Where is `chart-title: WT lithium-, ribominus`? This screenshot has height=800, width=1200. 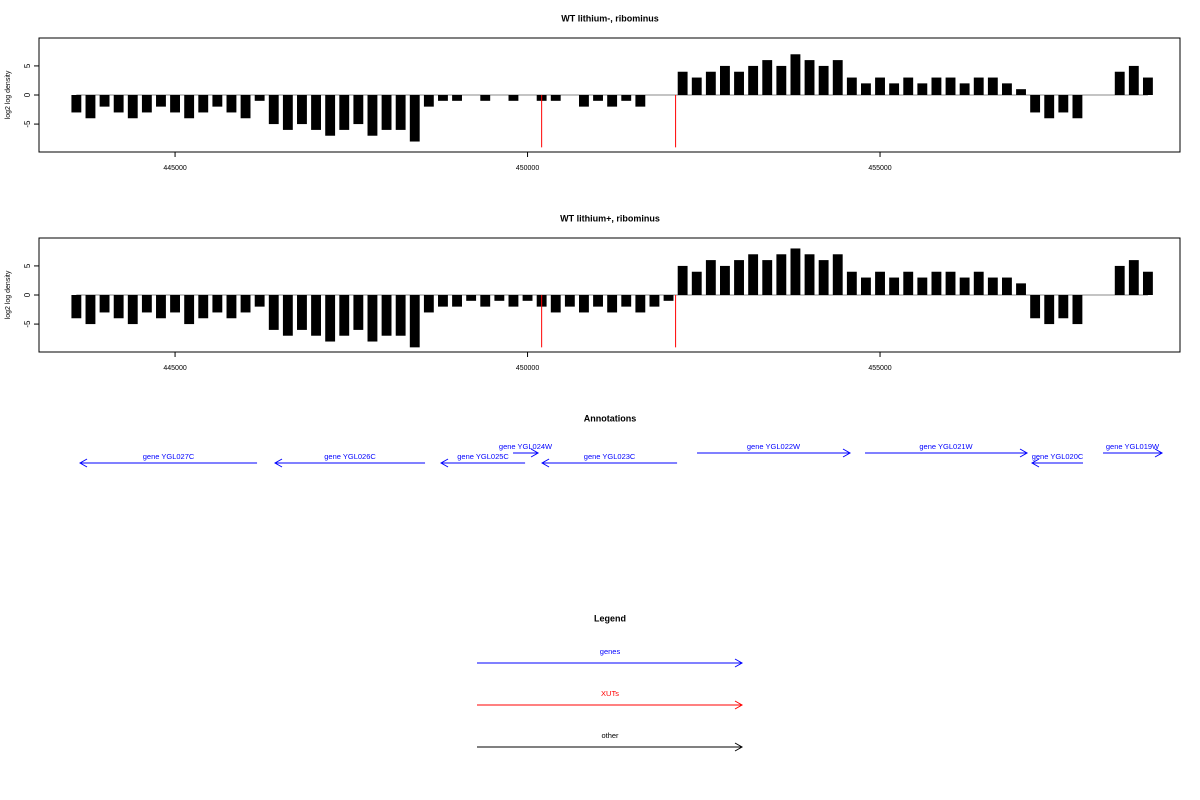 chart-title: WT lithium-, ribominus is located at coordinates (610, 18).